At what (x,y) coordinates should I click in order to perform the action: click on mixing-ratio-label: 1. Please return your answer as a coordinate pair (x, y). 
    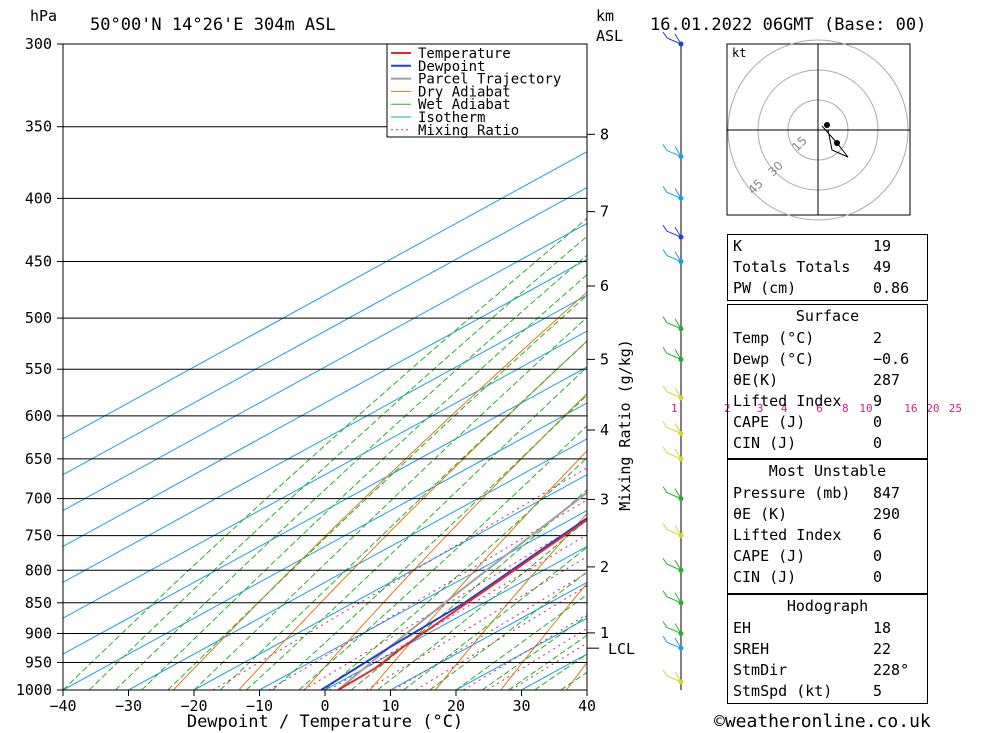
    Looking at the image, I should click on (674, 408).